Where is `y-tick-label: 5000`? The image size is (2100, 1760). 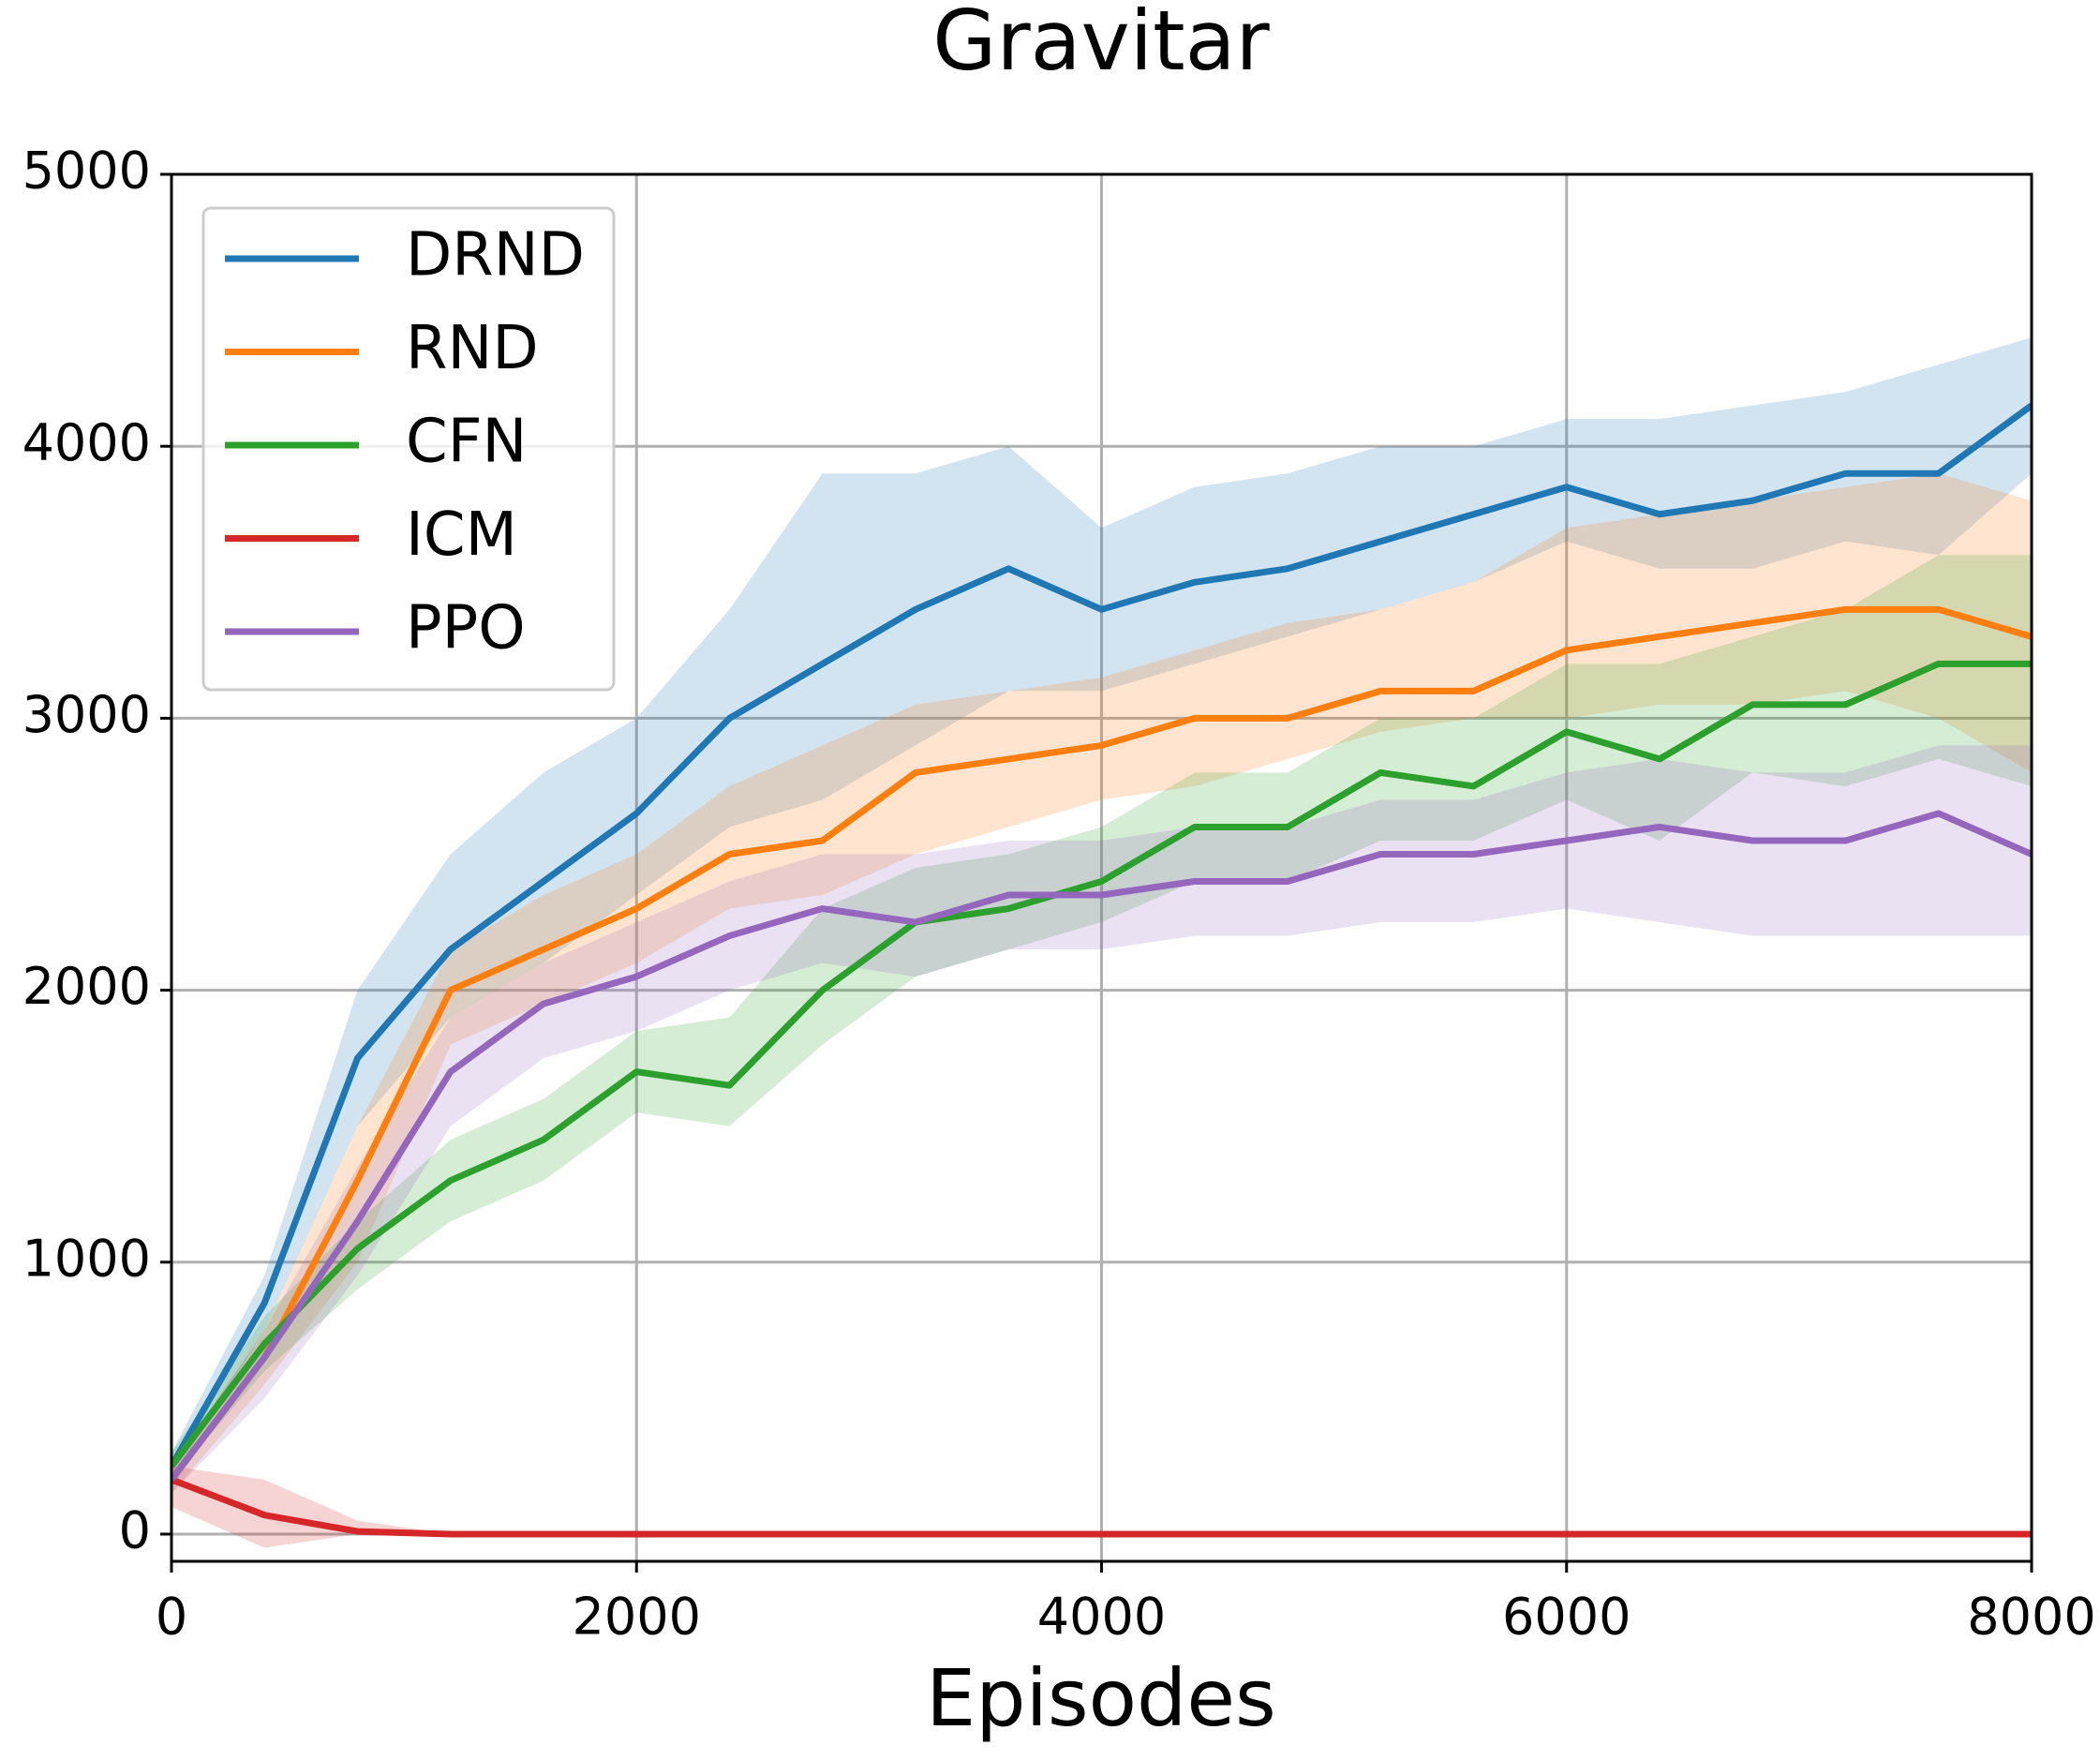
y-tick-label: 5000 is located at coordinates (86, 171).